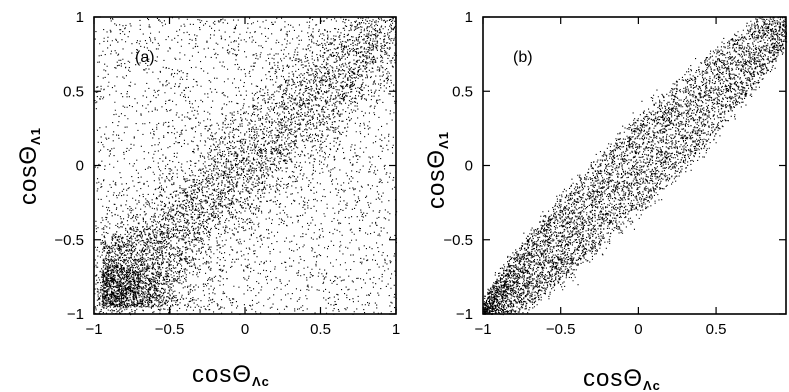 This screenshot has width=789, height=392. I want to click on panel-a-xtick-label: −1, so click(93, 329).